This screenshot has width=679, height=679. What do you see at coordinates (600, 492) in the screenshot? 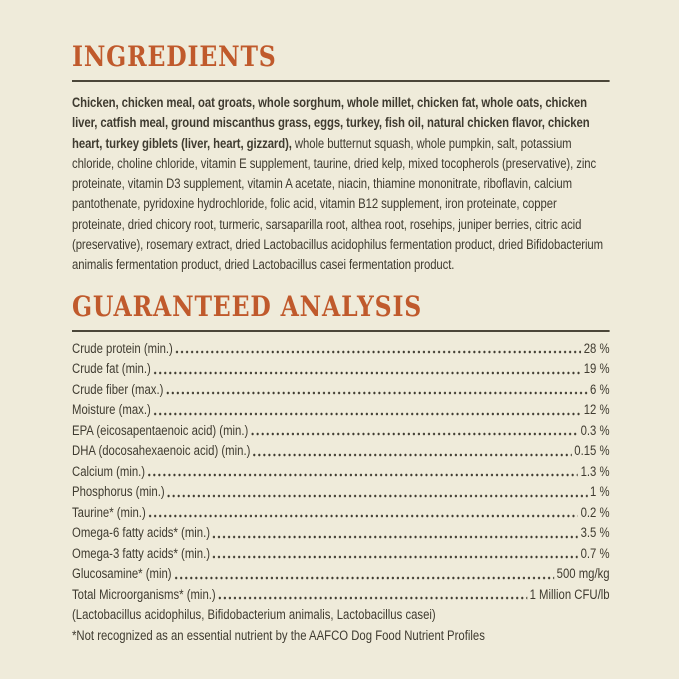
I see `nutrient-value: 1 %` at bounding box center [600, 492].